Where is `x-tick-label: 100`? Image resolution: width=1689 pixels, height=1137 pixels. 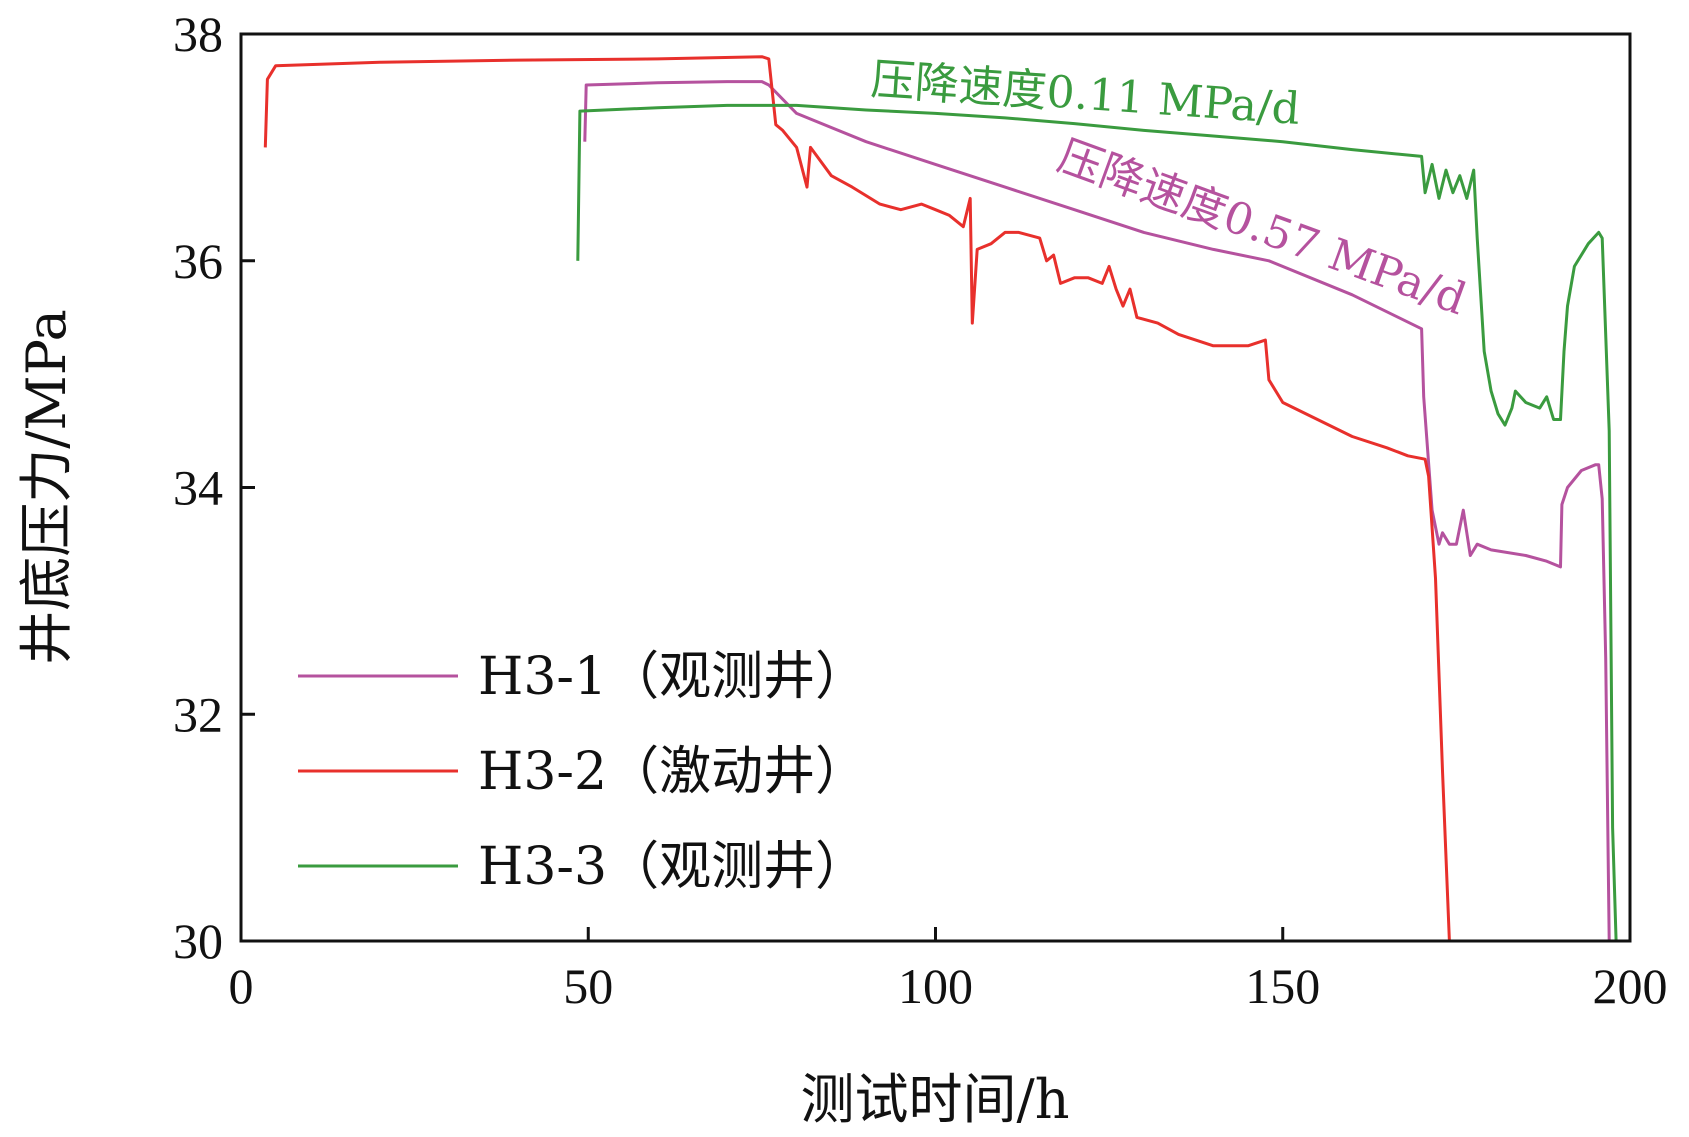
x-tick-label: 100 is located at coordinates (935, 986).